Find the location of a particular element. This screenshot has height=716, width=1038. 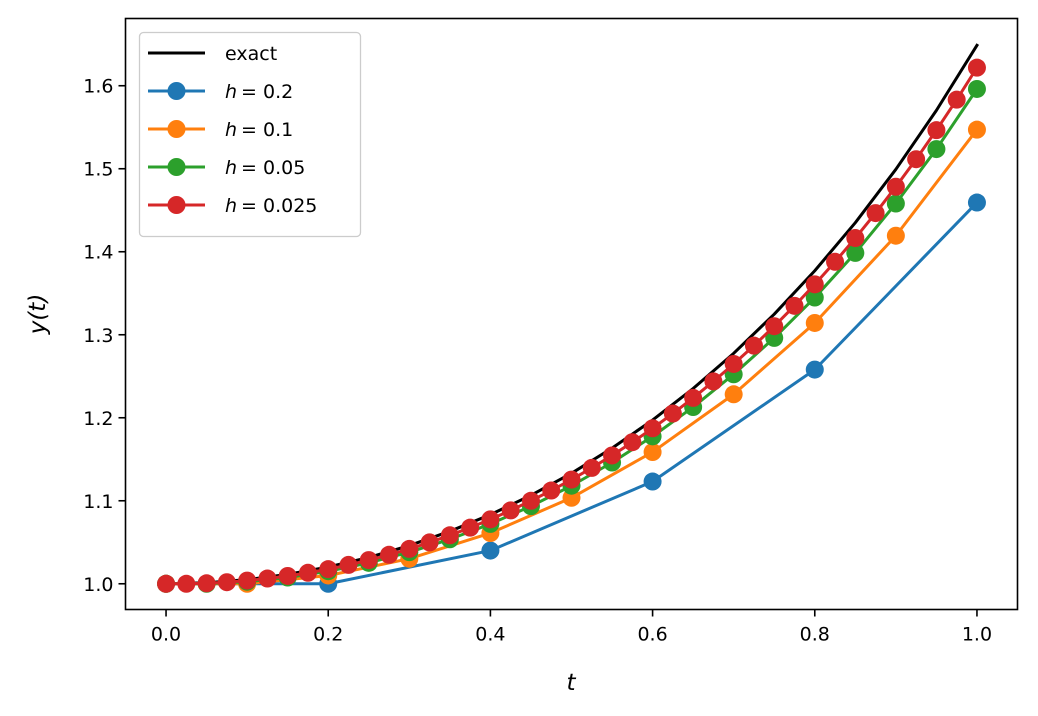

y-tick-label: 1.3 is located at coordinates (98, 336).